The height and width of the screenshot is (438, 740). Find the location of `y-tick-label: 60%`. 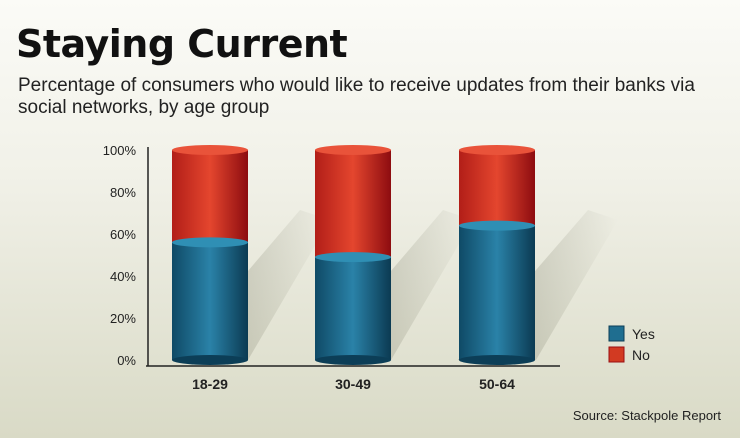

y-tick-label: 60% is located at coordinates (123, 234).